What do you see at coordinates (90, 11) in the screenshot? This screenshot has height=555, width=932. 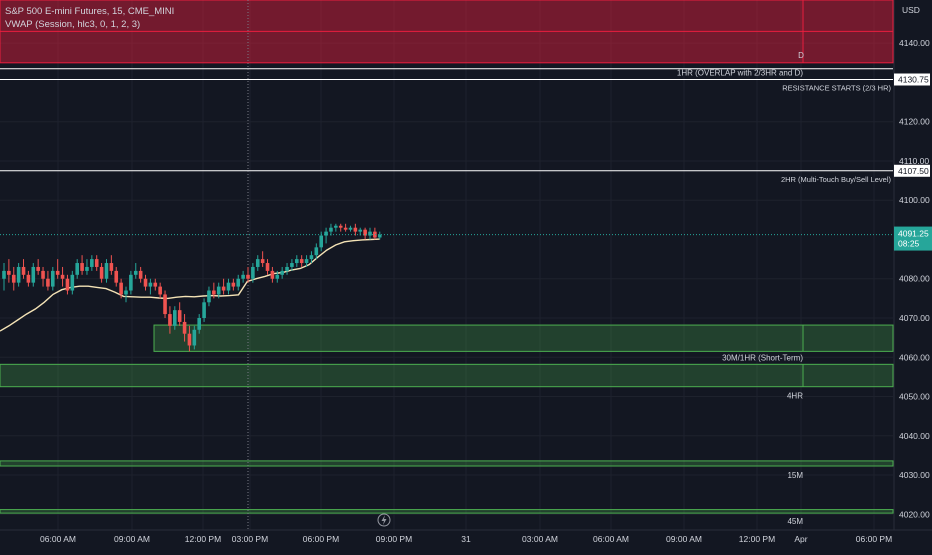 I see `symbol-title: S&P 500 E-mini Futures, 15, CME_MINI` at bounding box center [90, 11].